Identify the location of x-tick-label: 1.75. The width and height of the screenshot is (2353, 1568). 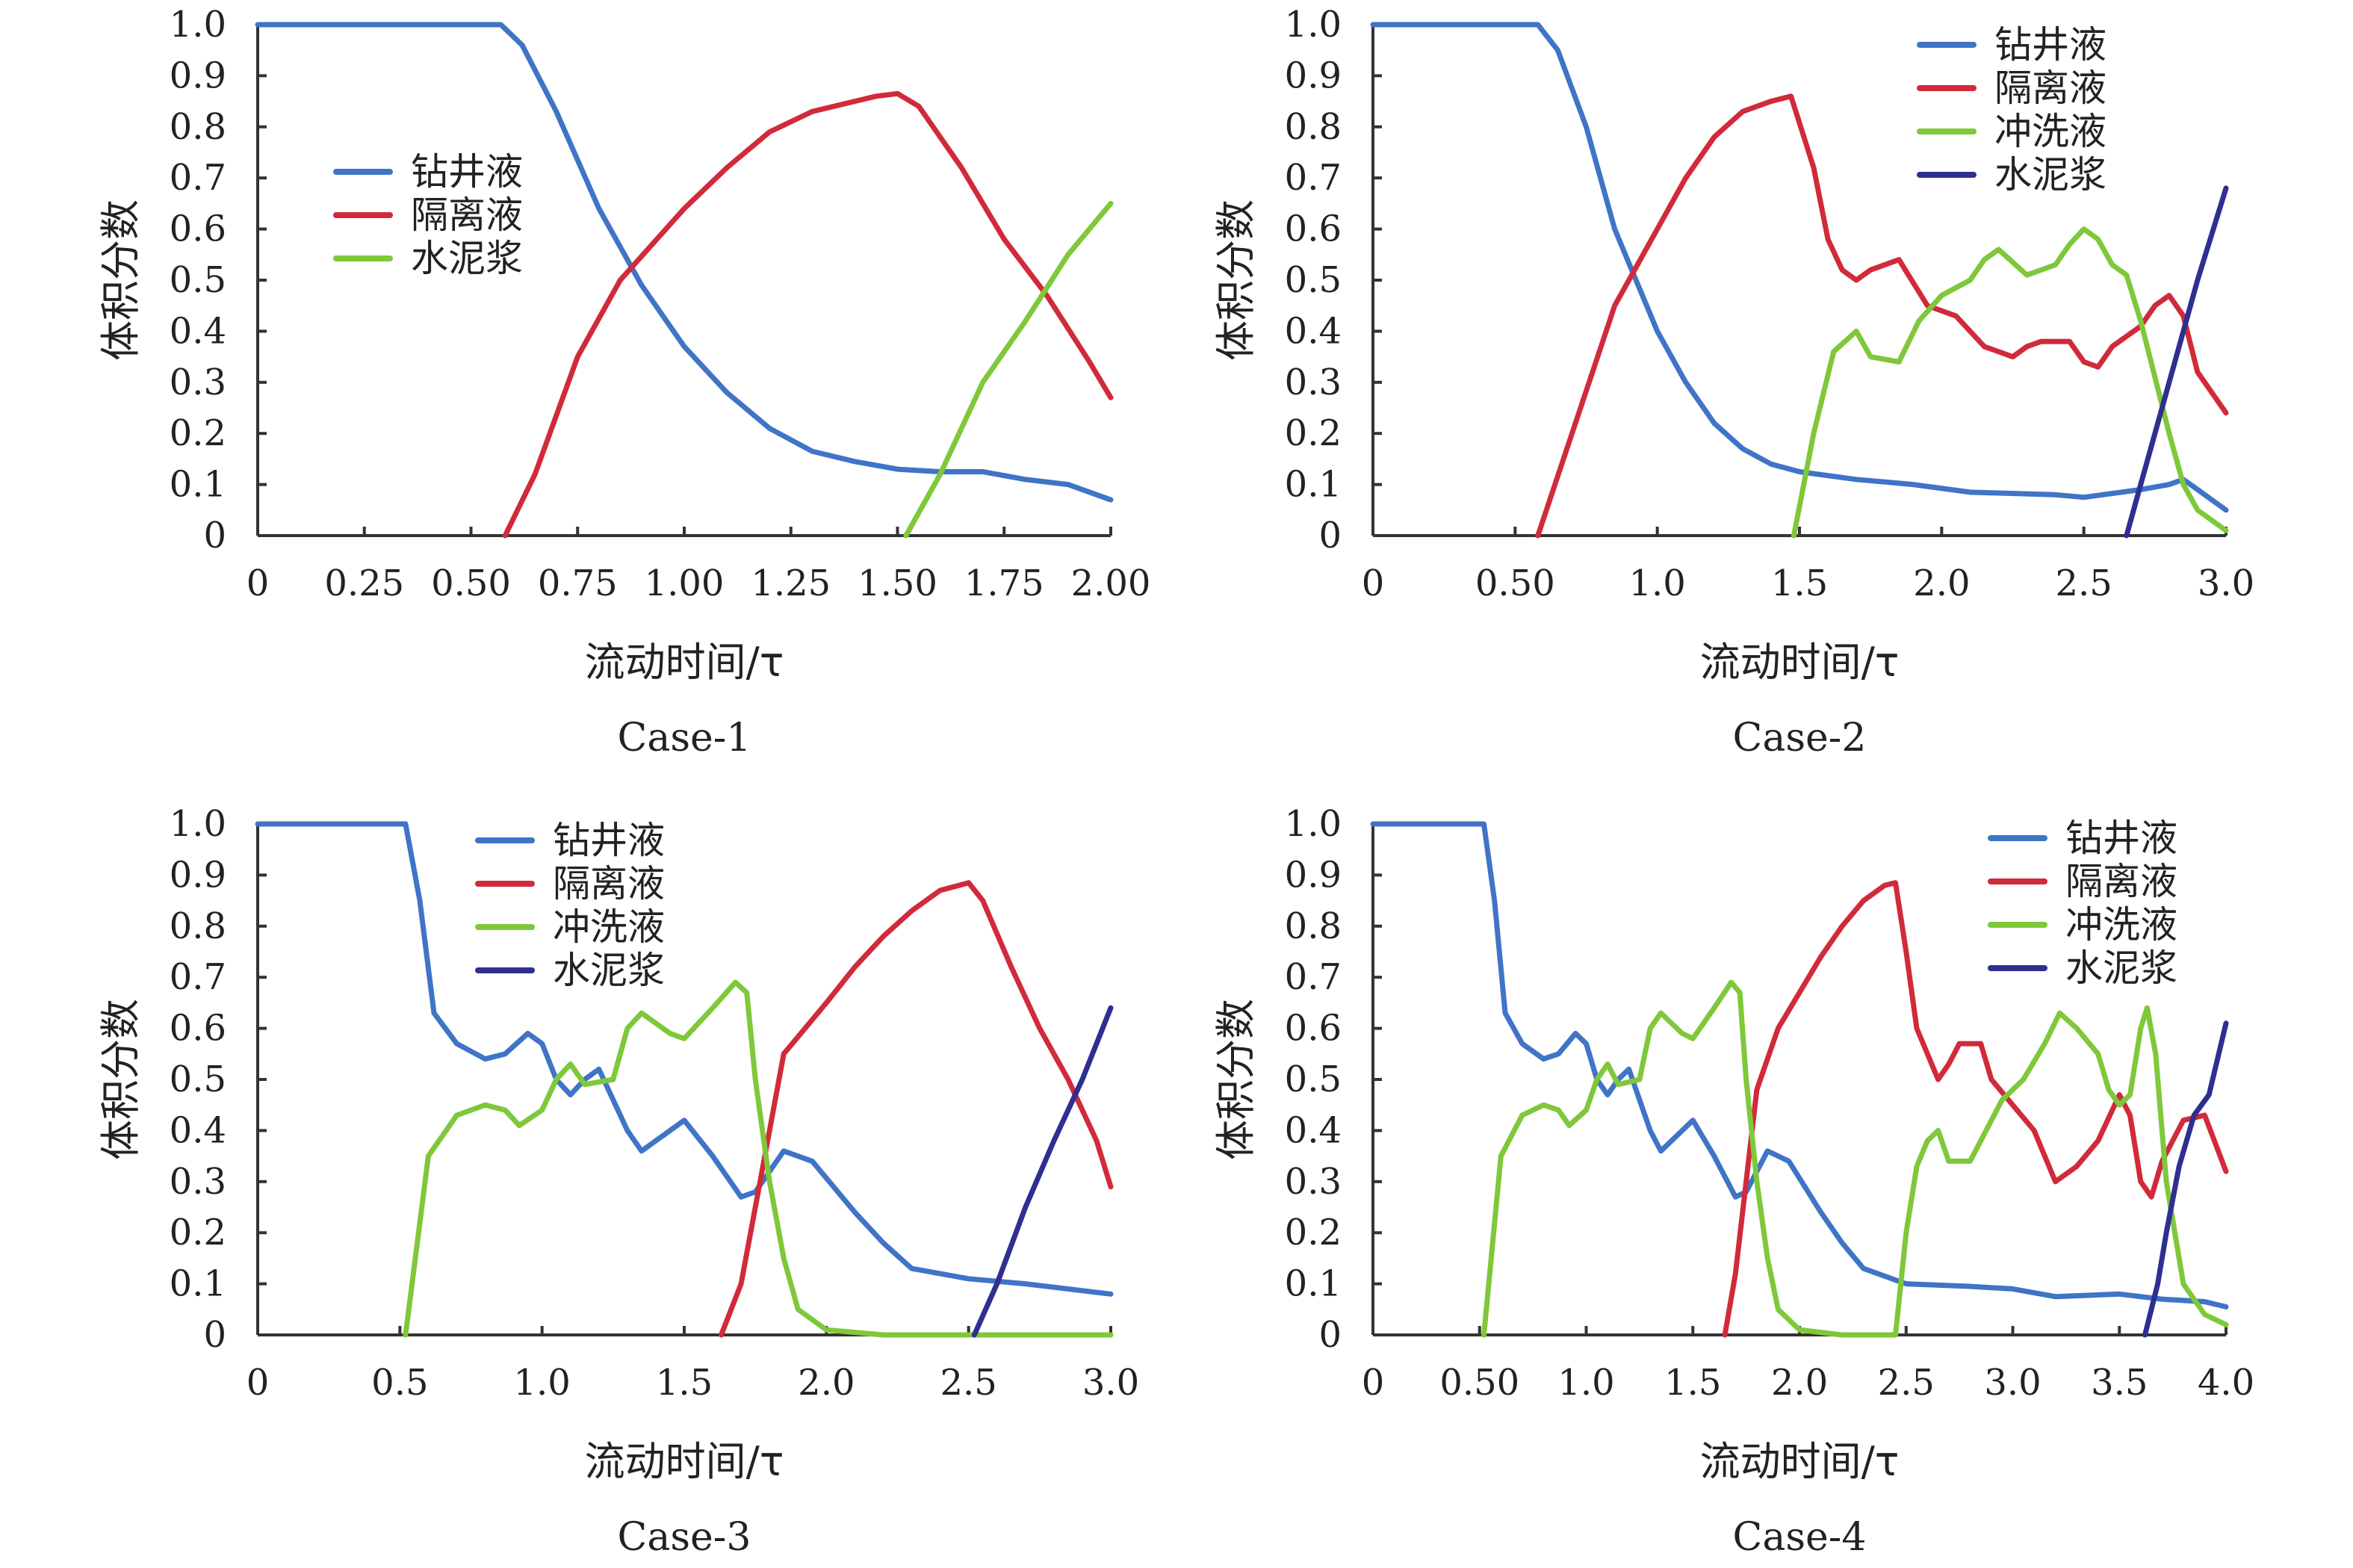
(1004, 583).